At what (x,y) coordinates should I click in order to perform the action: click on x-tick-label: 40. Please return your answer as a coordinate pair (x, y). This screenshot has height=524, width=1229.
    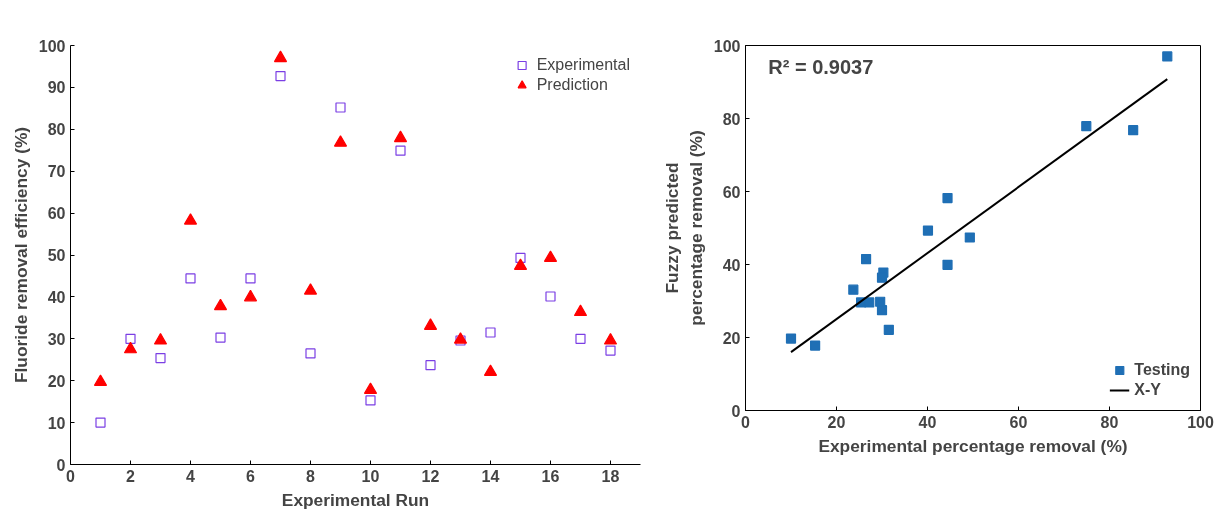
    Looking at the image, I should click on (927, 422).